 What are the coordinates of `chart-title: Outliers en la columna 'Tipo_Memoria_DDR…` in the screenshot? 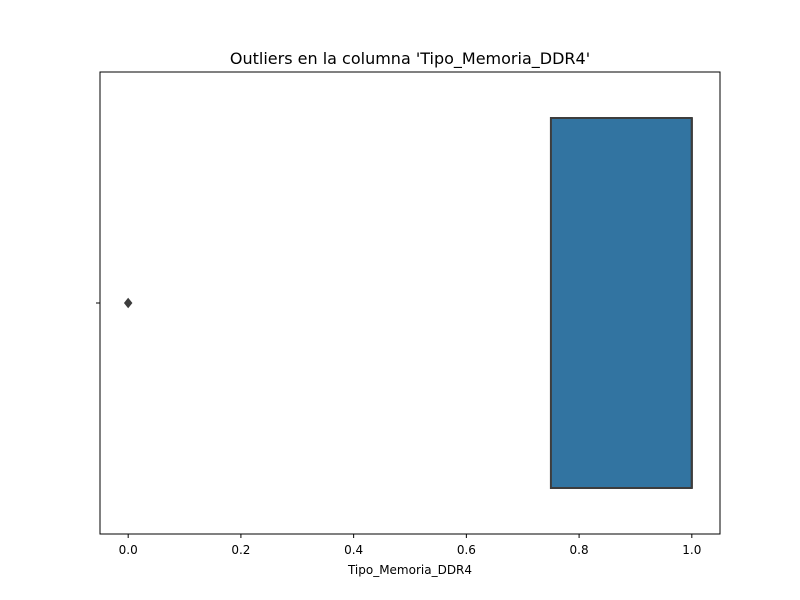 It's located at (410, 59).